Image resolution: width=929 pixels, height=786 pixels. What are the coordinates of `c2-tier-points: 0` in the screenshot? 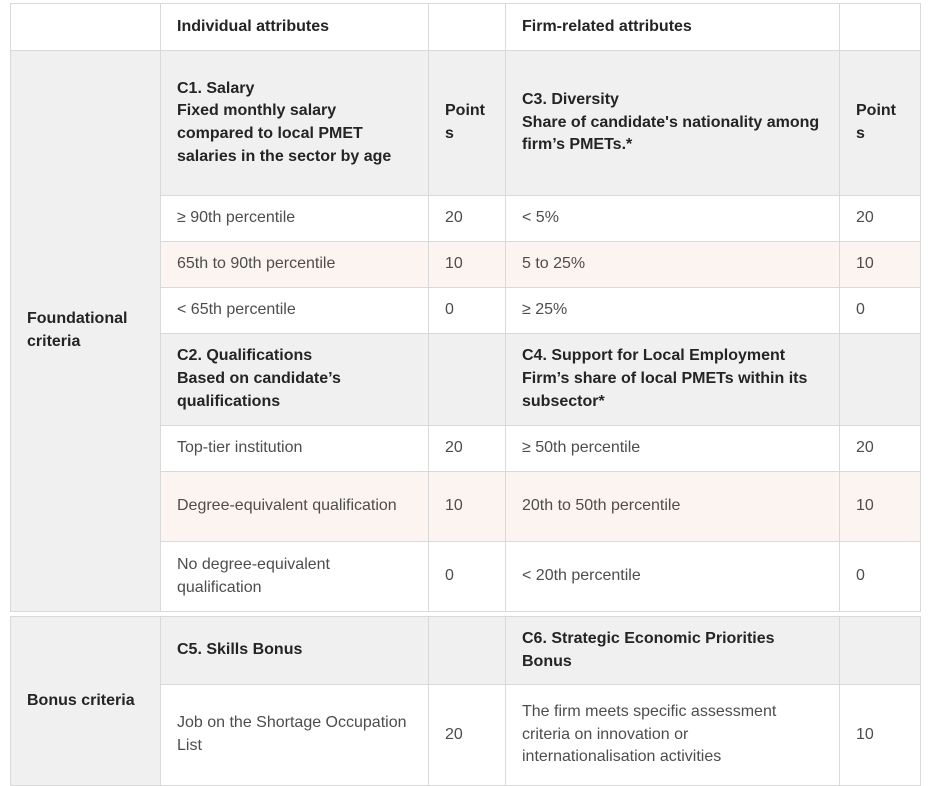 It's located at (467, 576).